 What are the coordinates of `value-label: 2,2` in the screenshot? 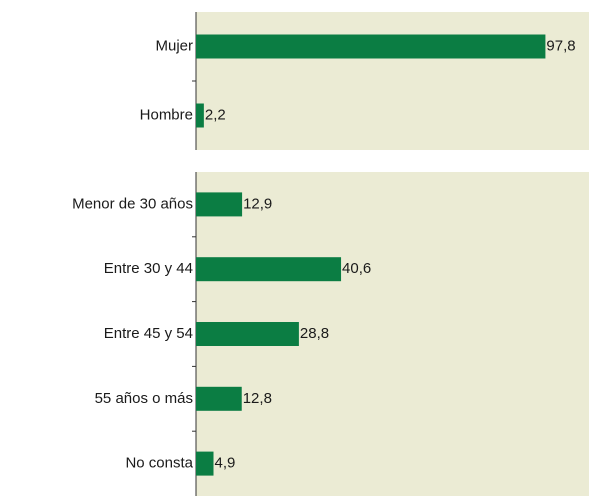 It's located at (215, 114).